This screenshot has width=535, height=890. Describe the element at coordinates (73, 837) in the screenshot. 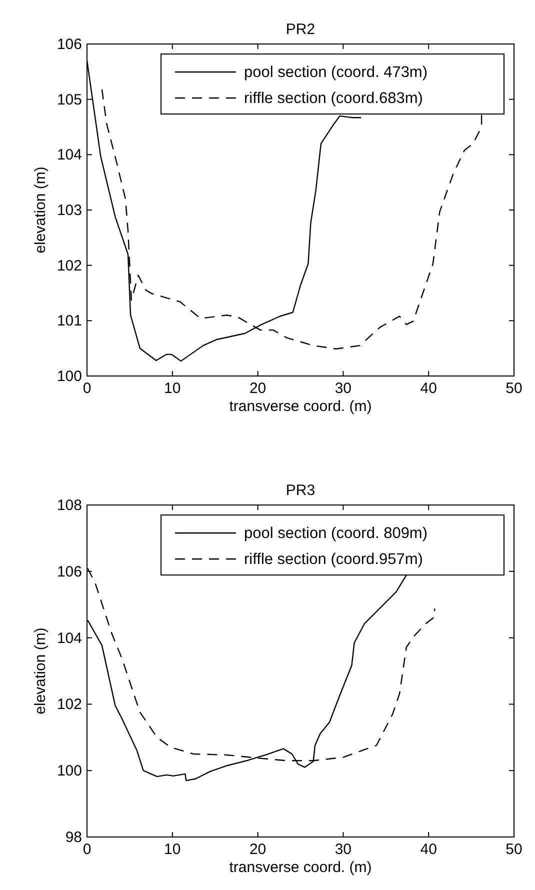

I see `y-tick-label: 98` at that location.